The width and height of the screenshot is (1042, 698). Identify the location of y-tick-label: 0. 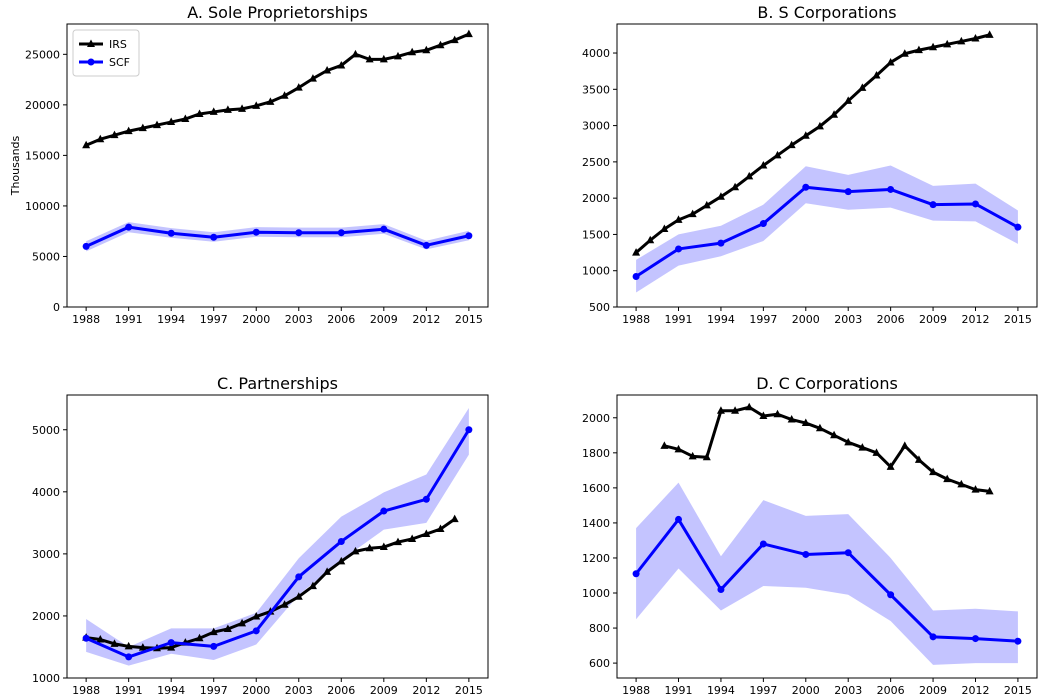
(56, 307).